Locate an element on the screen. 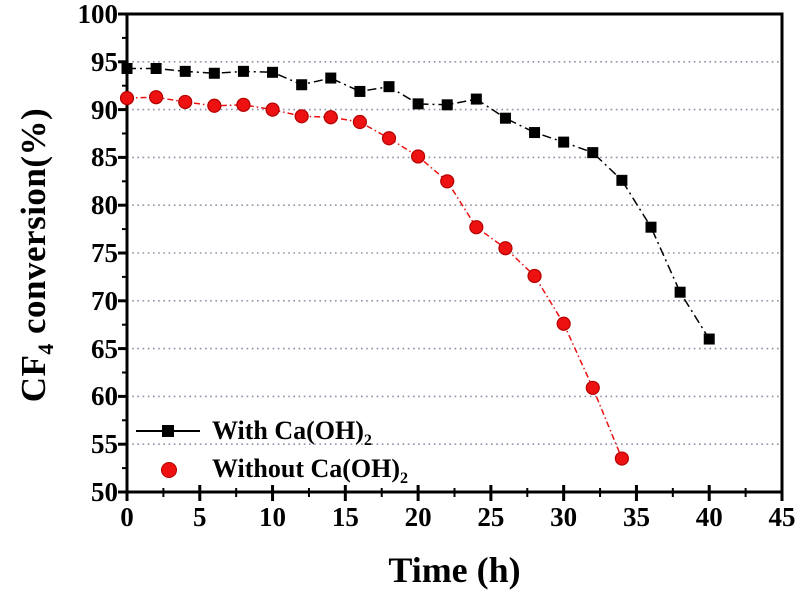 This screenshot has height=605, width=800. legend-label-with-text: With Ca(OH) is located at coordinates (288, 430).